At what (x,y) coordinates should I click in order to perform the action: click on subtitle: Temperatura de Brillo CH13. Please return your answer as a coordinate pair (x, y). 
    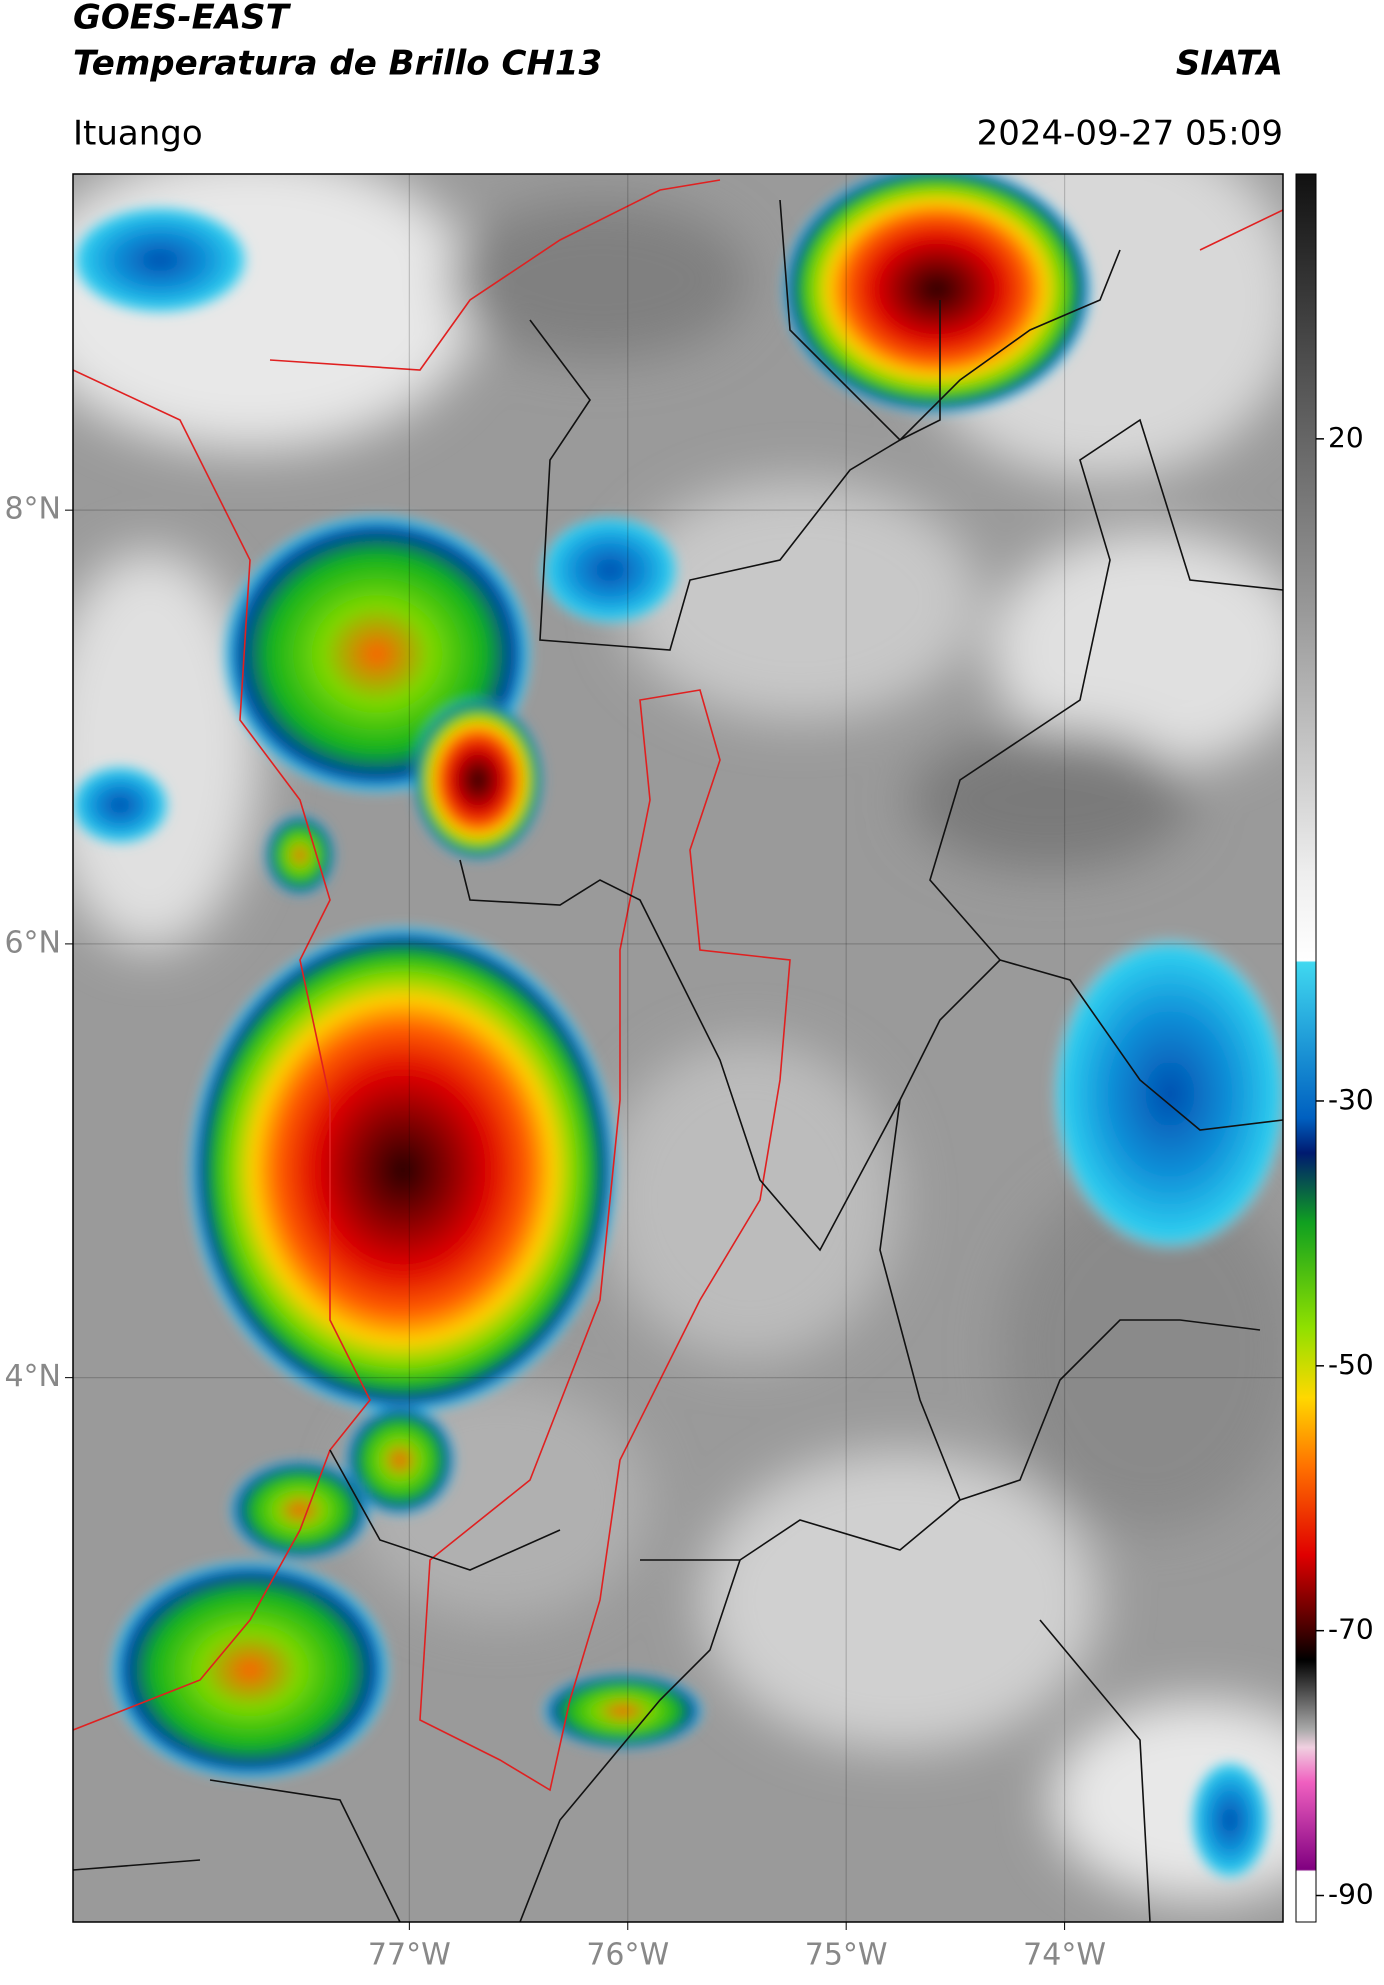
    Looking at the image, I should click on (337, 64).